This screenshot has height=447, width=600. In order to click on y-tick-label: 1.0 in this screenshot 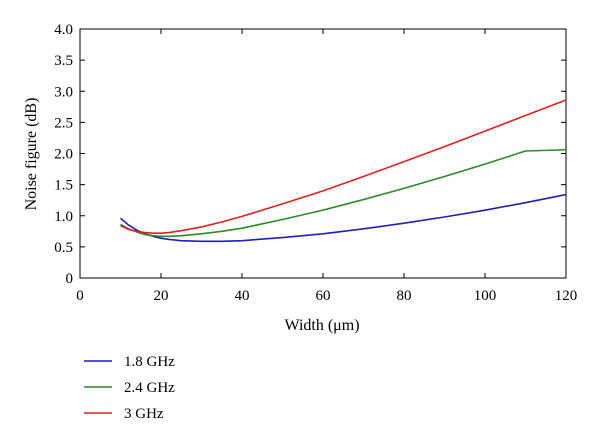, I will do `click(63, 217)`.